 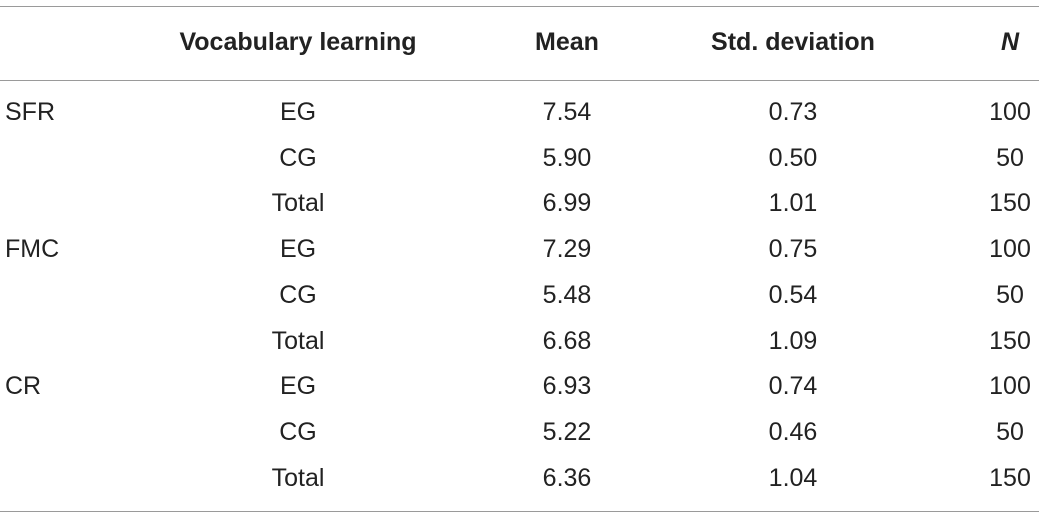 What do you see at coordinates (567, 294) in the screenshot?
I see `cell: 5.48` at bounding box center [567, 294].